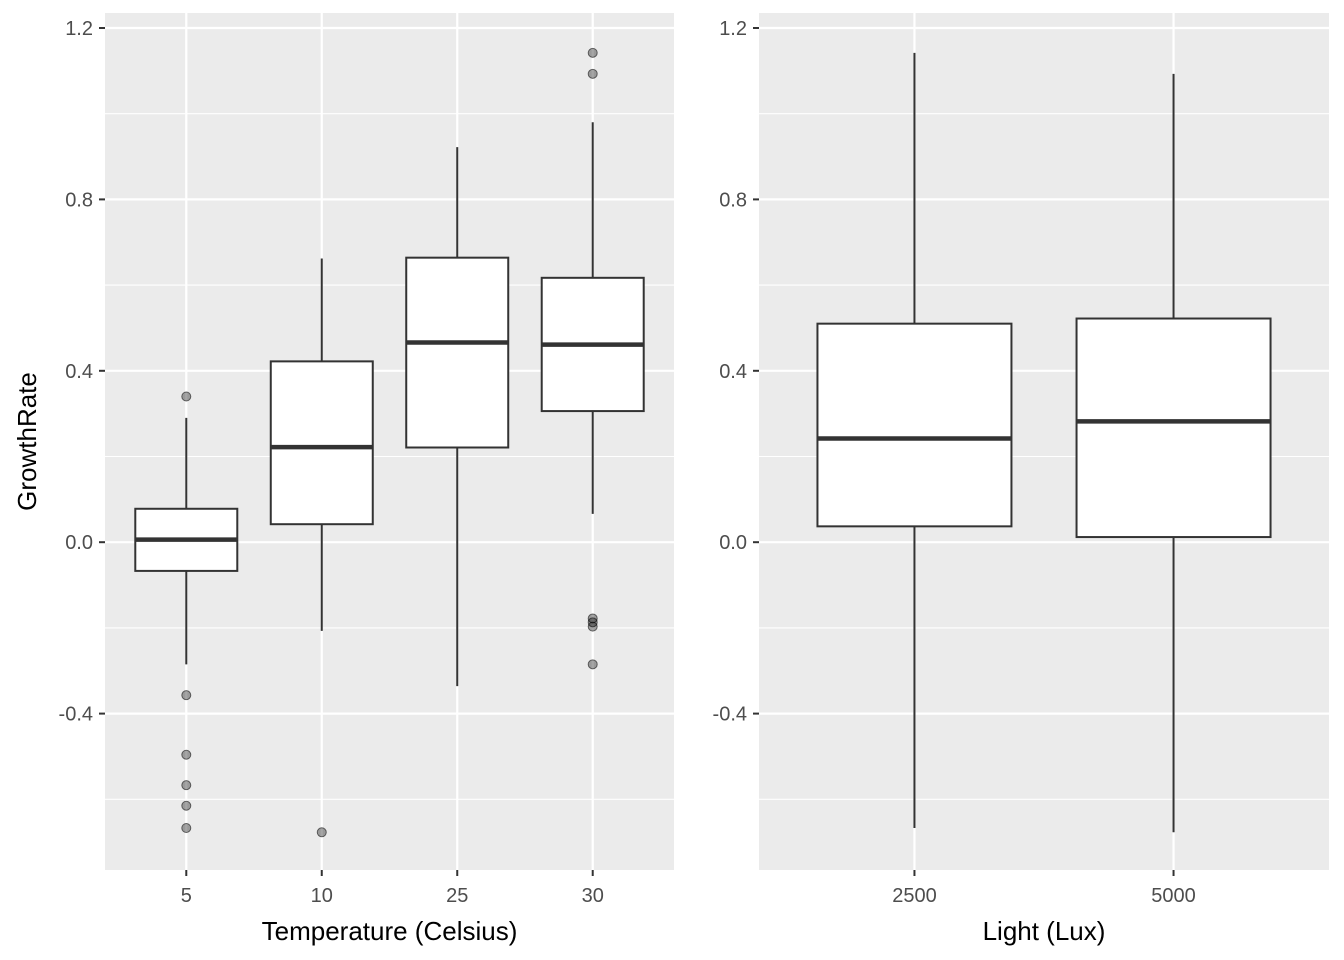 This screenshot has height=960, width=1344. I want to click on x-axis-title: Temperature (Celsius), so click(390, 931).